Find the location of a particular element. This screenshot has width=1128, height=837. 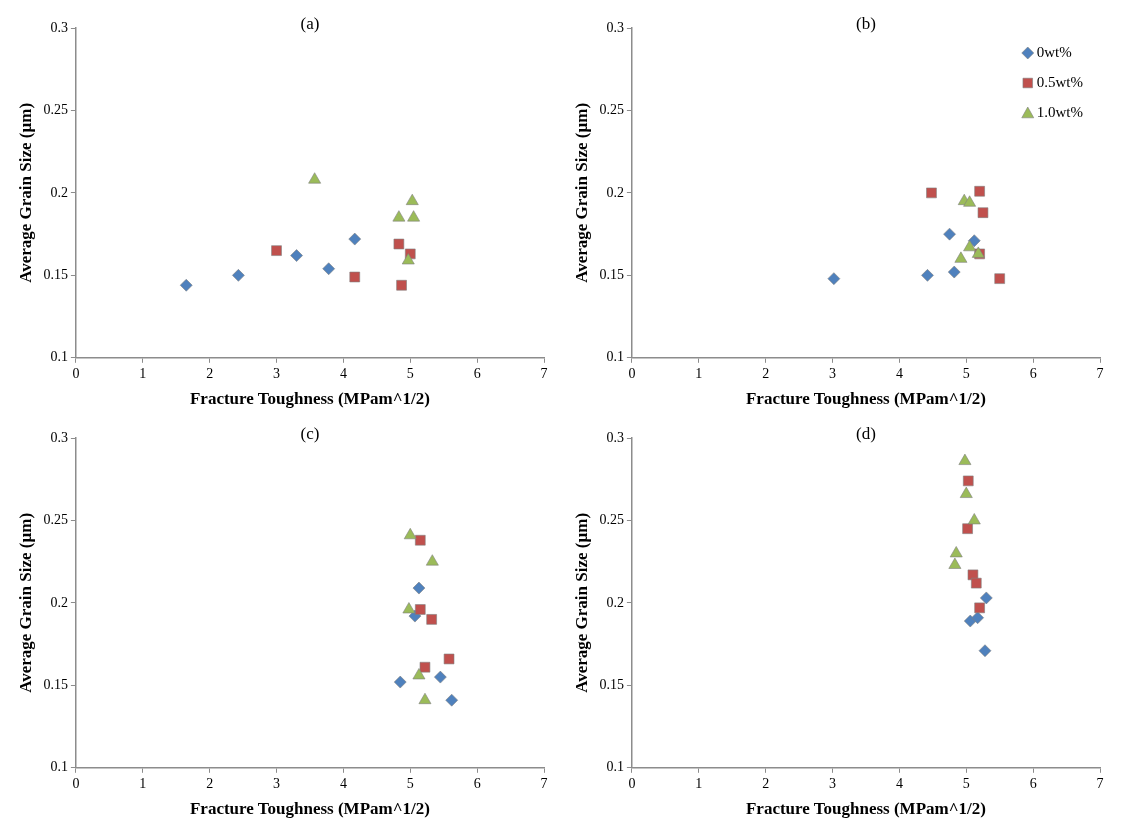

legend-label: 0.5wt% is located at coordinates (1059, 81).